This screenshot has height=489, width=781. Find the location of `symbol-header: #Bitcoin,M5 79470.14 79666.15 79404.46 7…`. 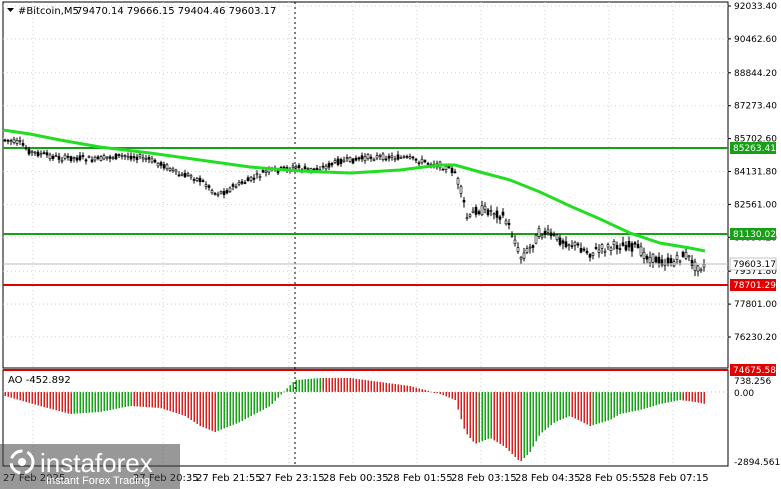

symbol-header: #Bitcoin,M5 79470.14 79666.15 79404.46 7… is located at coordinates (141, 11).